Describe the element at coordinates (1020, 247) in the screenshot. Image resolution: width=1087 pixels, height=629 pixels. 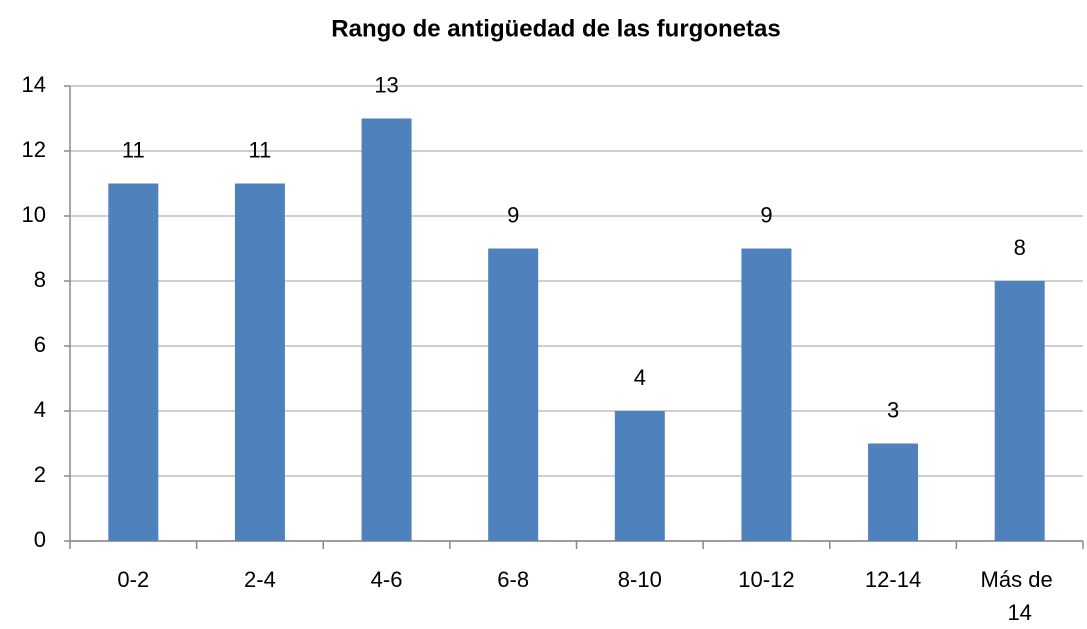
I see `data-label: 8` at that location.